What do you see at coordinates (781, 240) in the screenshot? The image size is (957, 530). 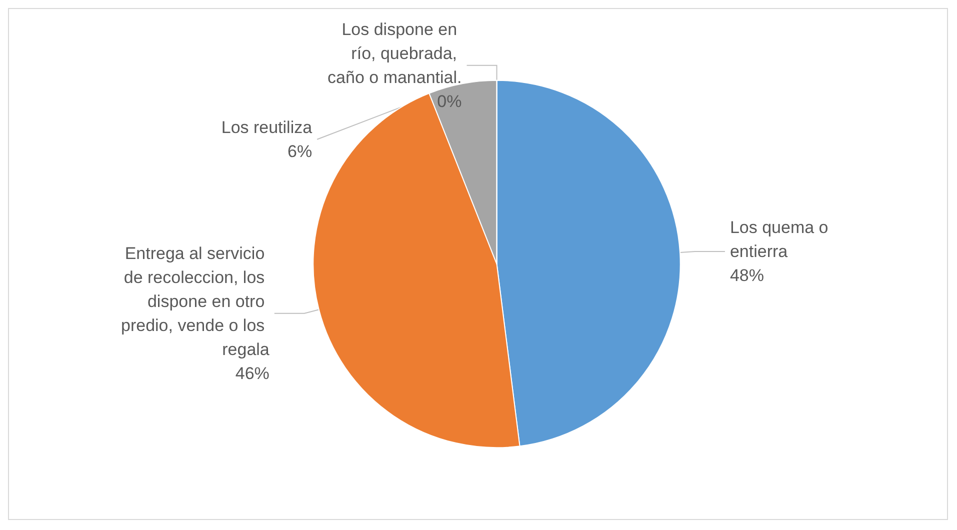 I see `slice-label: Los quema o entierra` at bounding box center [781, 240].